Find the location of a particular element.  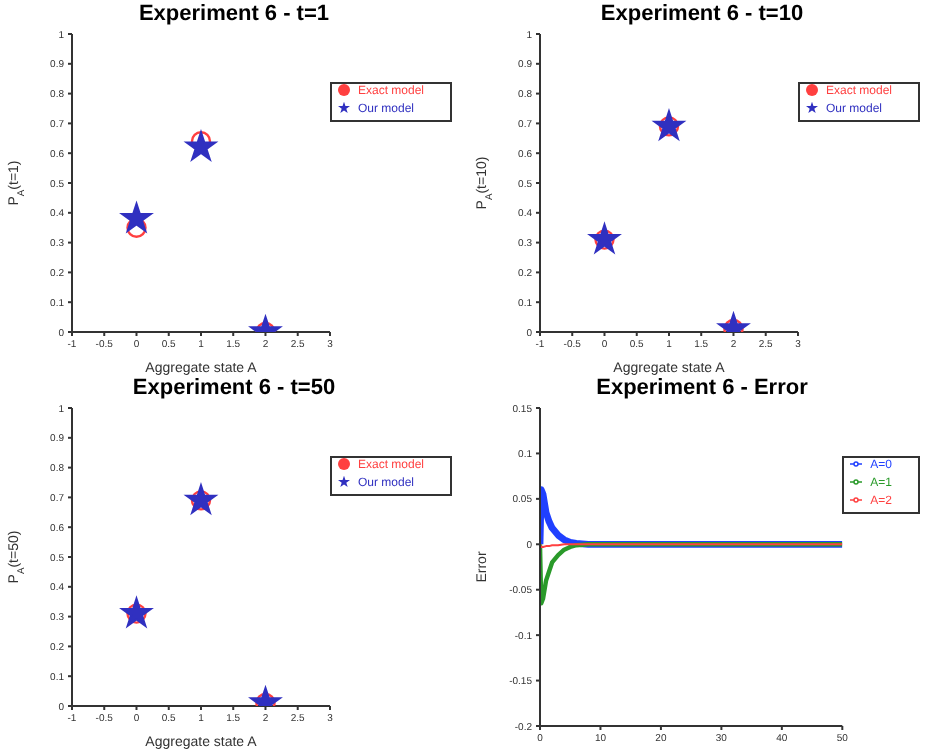

chart-title: Experiment 6 - Error is located at coordinates (702, 390).